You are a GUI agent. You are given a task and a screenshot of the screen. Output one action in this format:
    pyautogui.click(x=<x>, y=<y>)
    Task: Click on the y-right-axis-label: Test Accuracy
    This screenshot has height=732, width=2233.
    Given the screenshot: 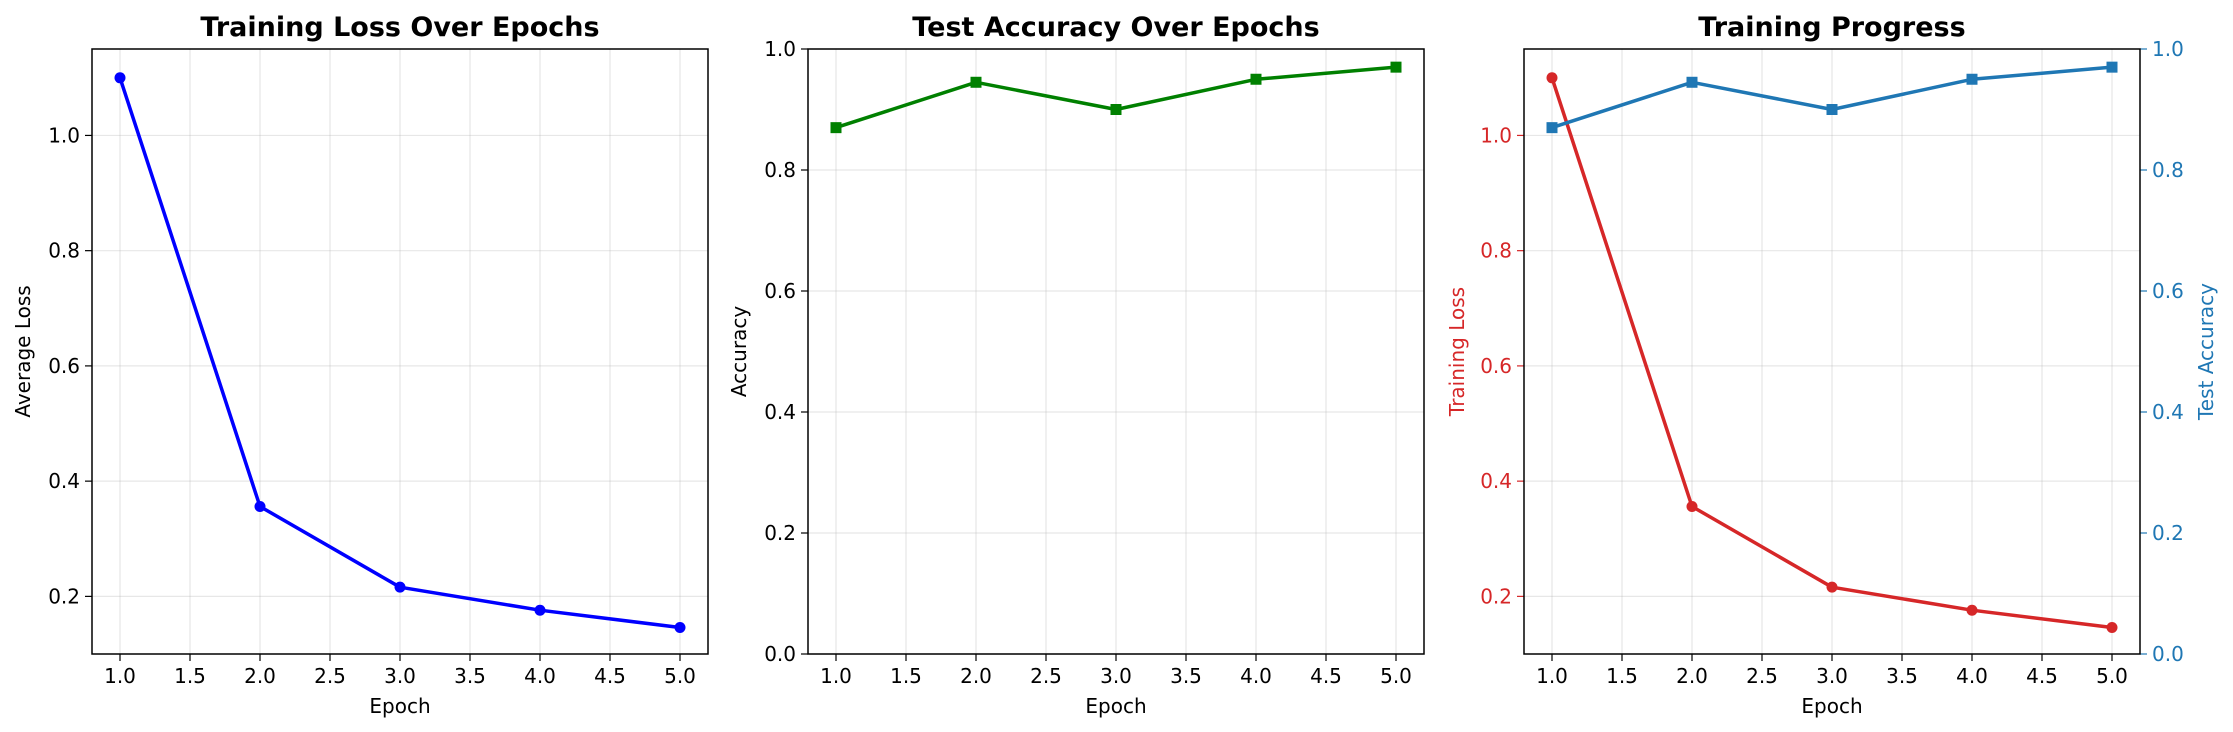 What is the action you would take?
    pyautogui.click(x=2206, y=352)
    